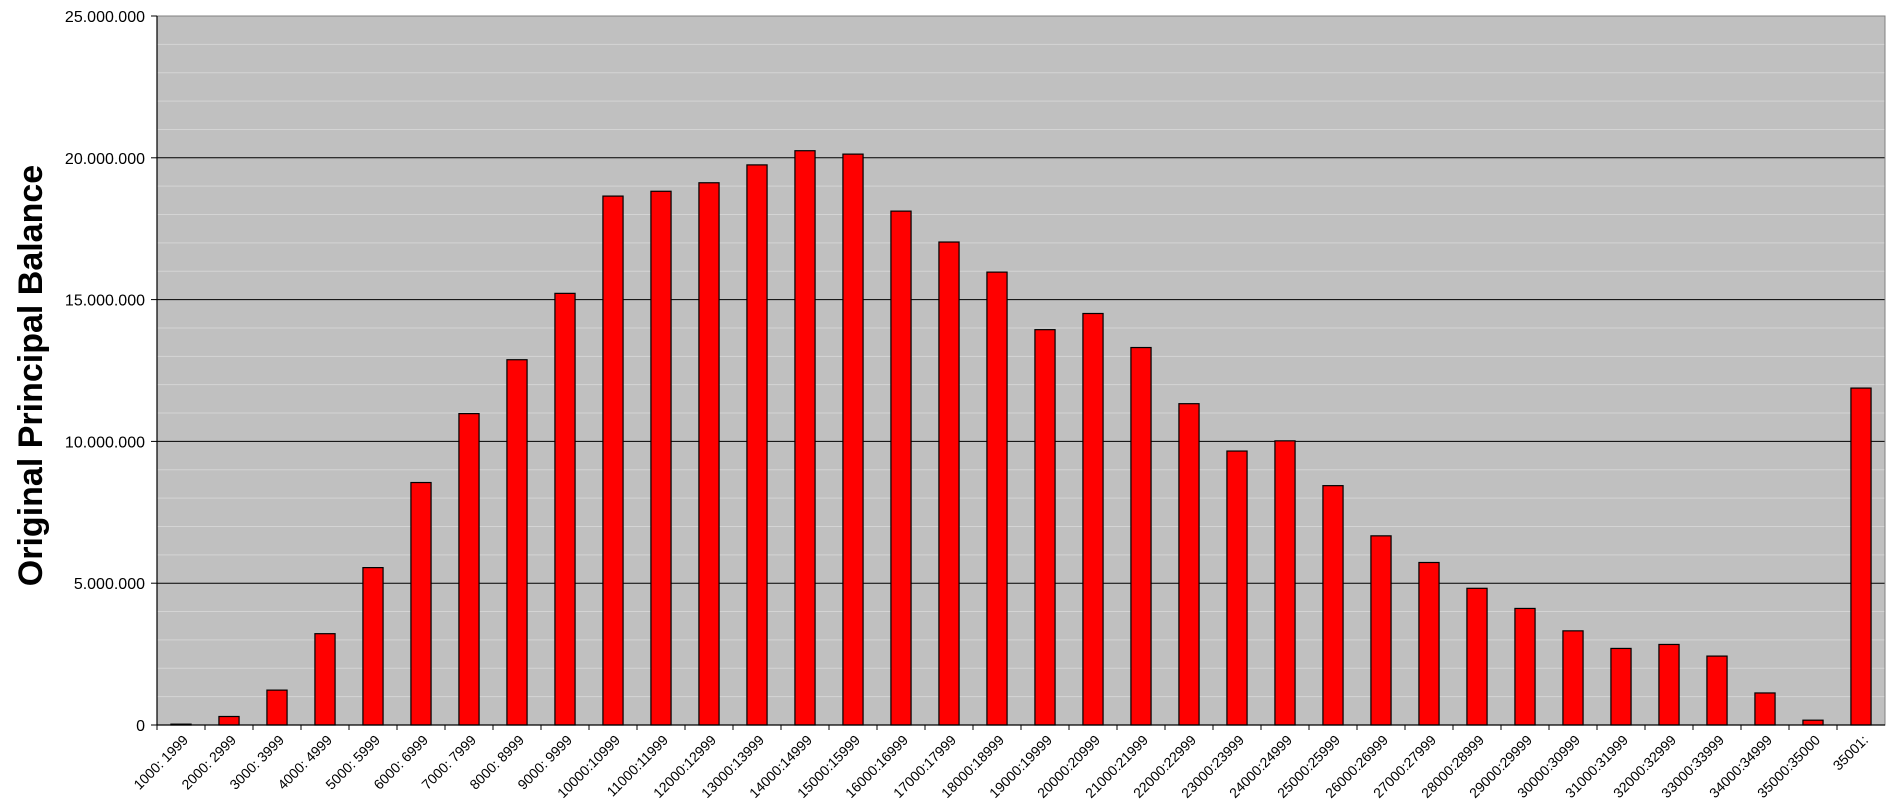 The width and height of the screenshot is (1888, 812). What do you see at coordinates (105, 159) in the screenshot?
I see `y-tick-label: 20.000.000` at bounding box center [105, 159].